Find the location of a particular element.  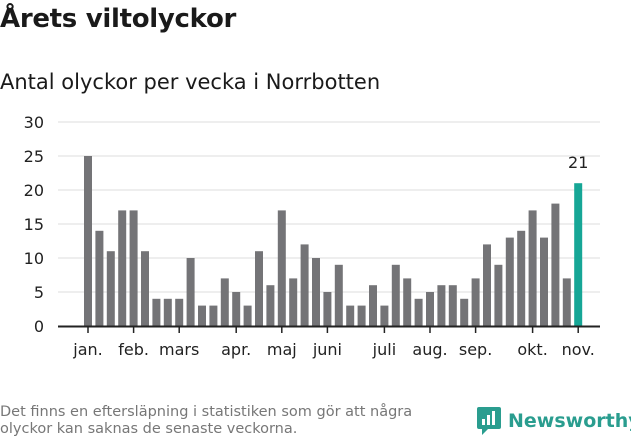

x-tick-label-nov: nov. is located at coordinates (578, 349).